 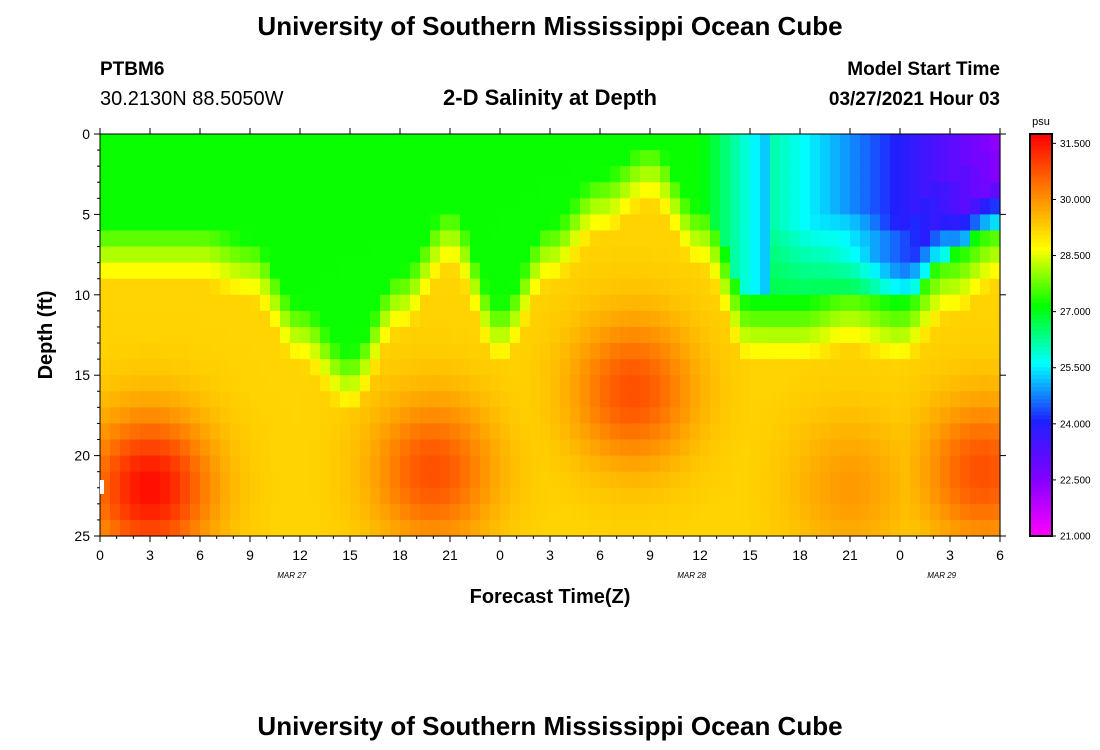 What do you see at coordinates (550, 597) in the screenshot?
I see `x-axis-label: Forecast Time(Z)` at bounding box center [550, 597].